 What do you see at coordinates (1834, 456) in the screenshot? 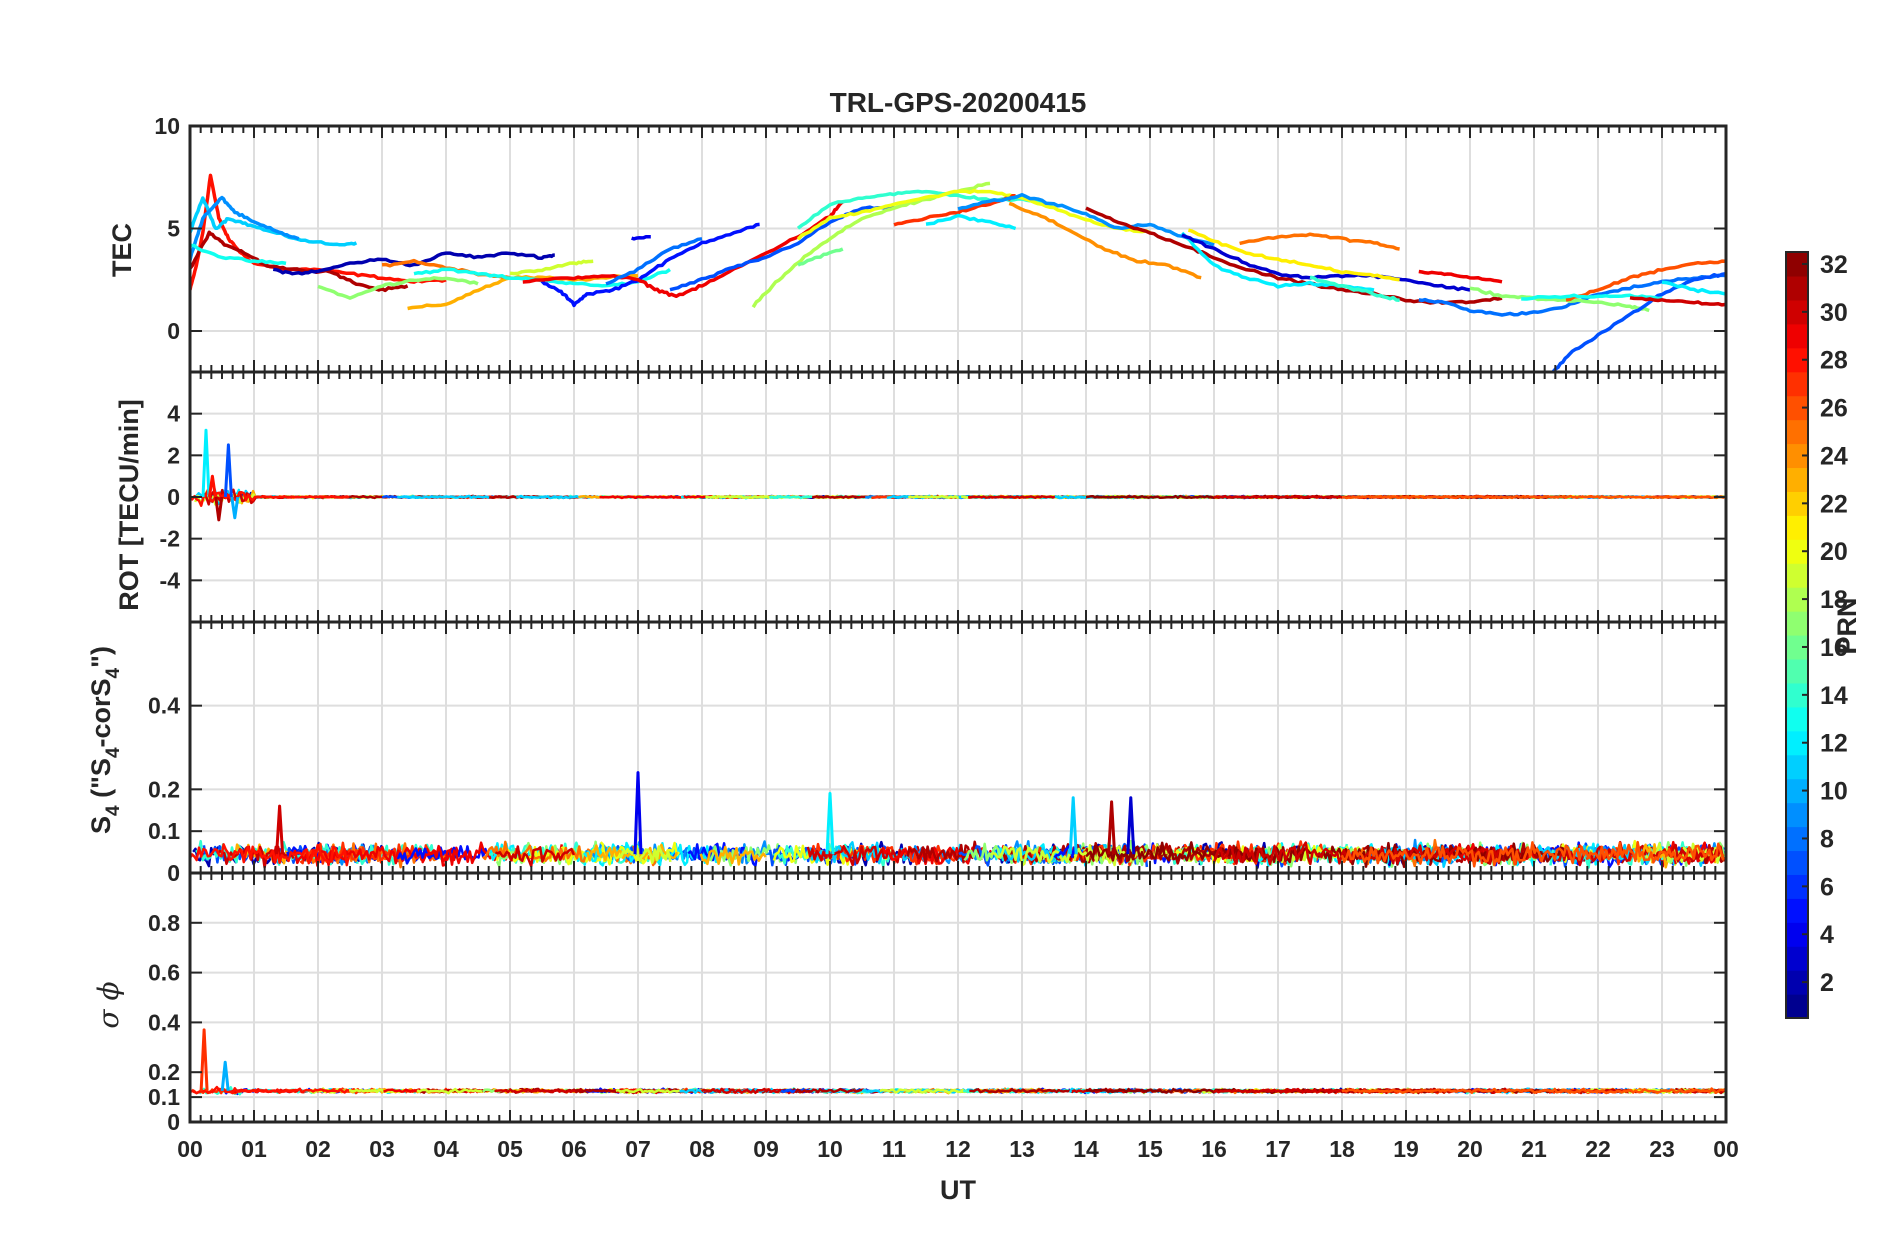
I see `colorbar-tick-label: 24` at bounding box center [1834, 456].